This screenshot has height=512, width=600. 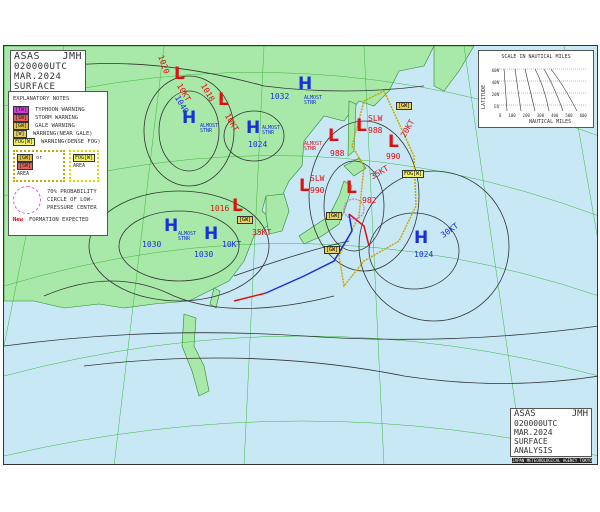 I want to click on new-legend: New FORMATION EXPECTED, so click(x=51, y=220).